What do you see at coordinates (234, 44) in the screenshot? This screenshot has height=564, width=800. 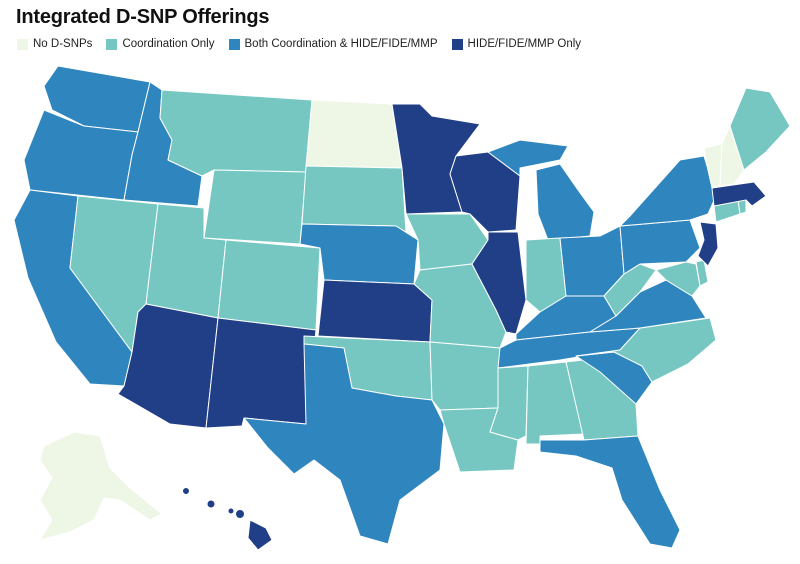 I see `legend-swatch-both` at bounding box center [234, 44].